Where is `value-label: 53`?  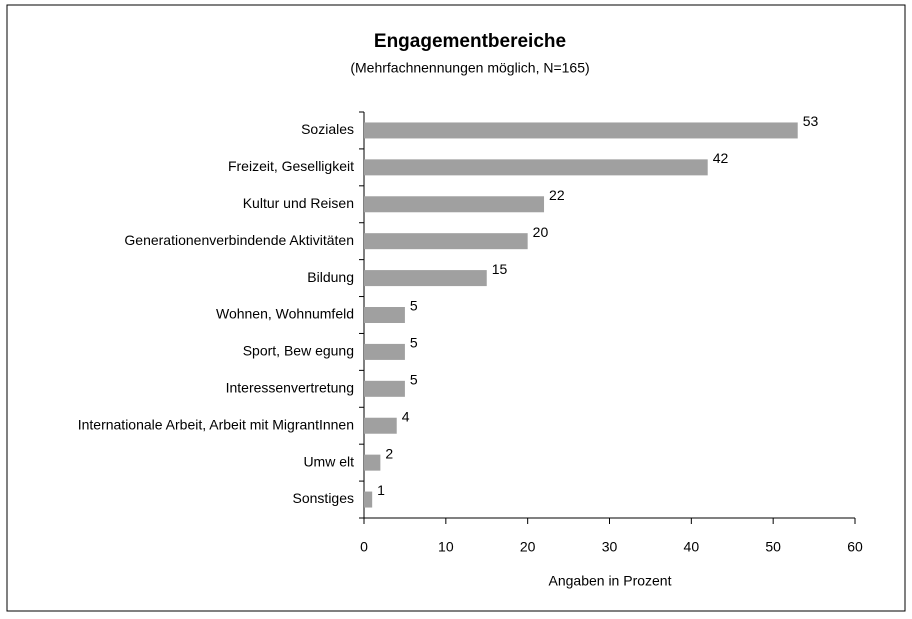
value-label: 53 is located at coordinates (811, 121).